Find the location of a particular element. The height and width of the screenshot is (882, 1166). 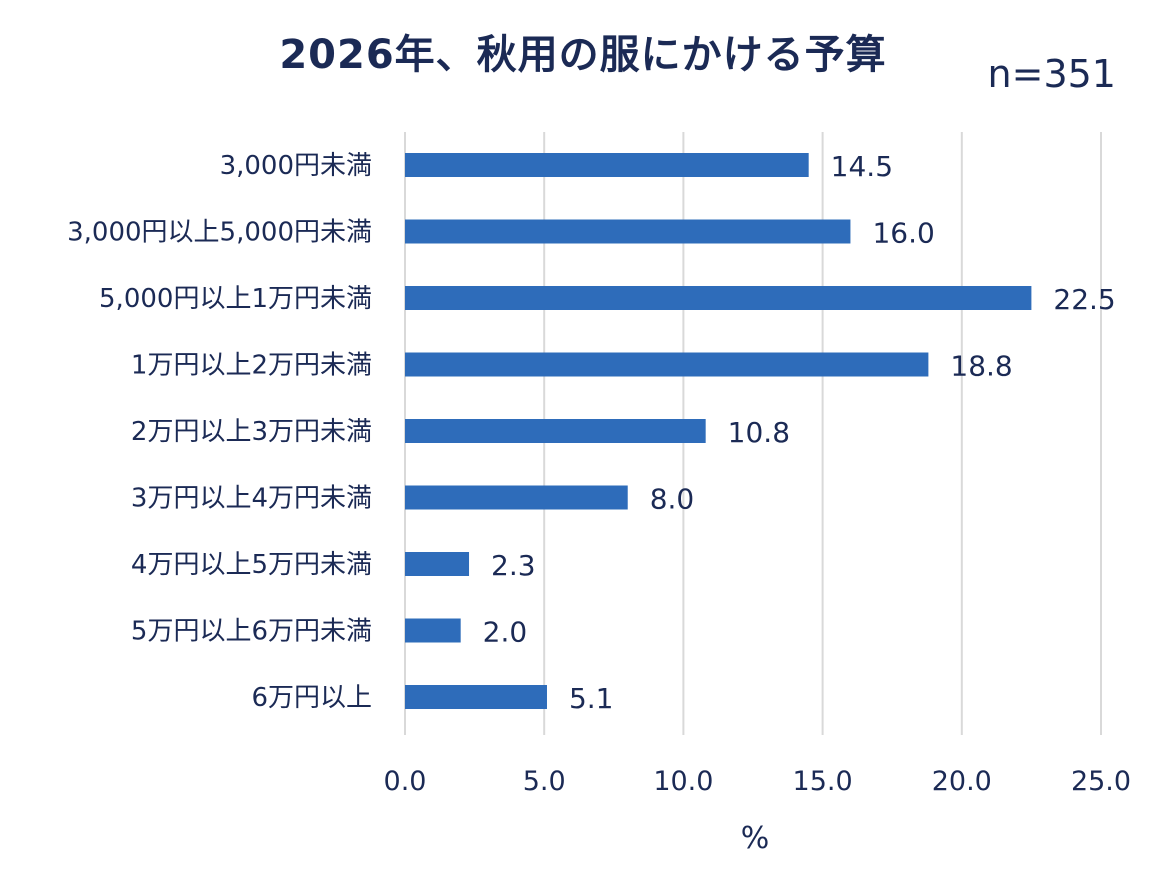

data-label: 2.3 is located at coordinates (513, 565).